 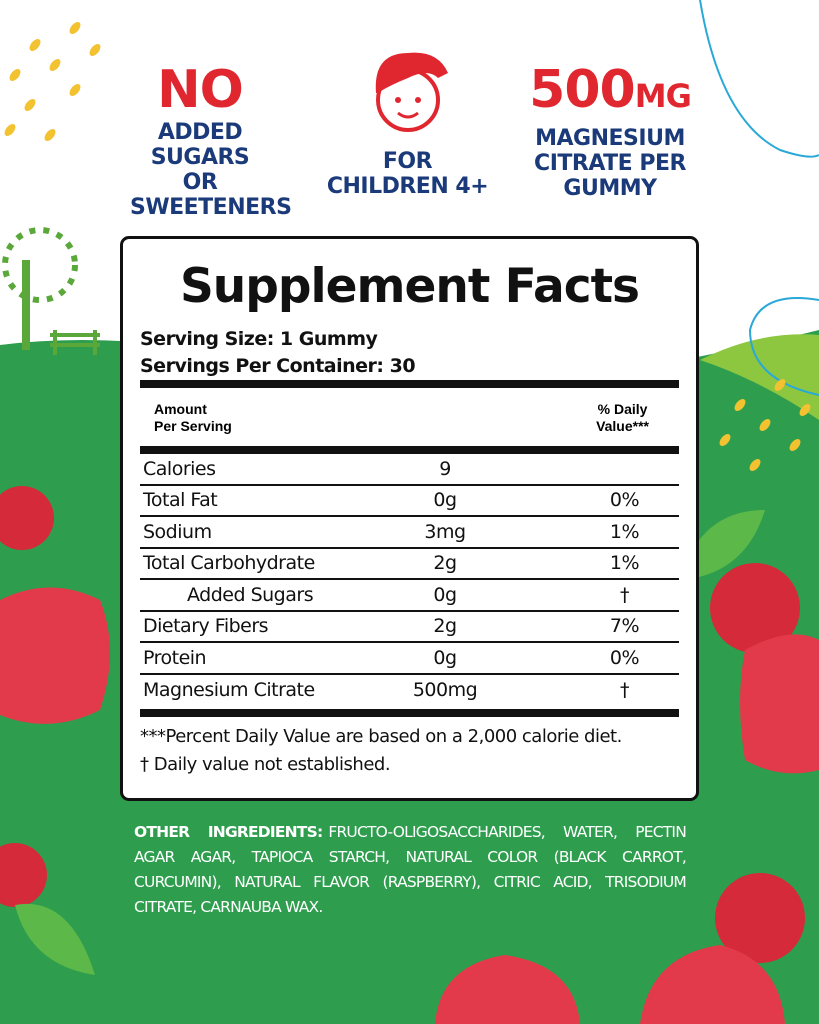 What do you see at coordinates (179, 468) in the screenshot?
I see `row-name: Calories` at bounding box center [179, 468].